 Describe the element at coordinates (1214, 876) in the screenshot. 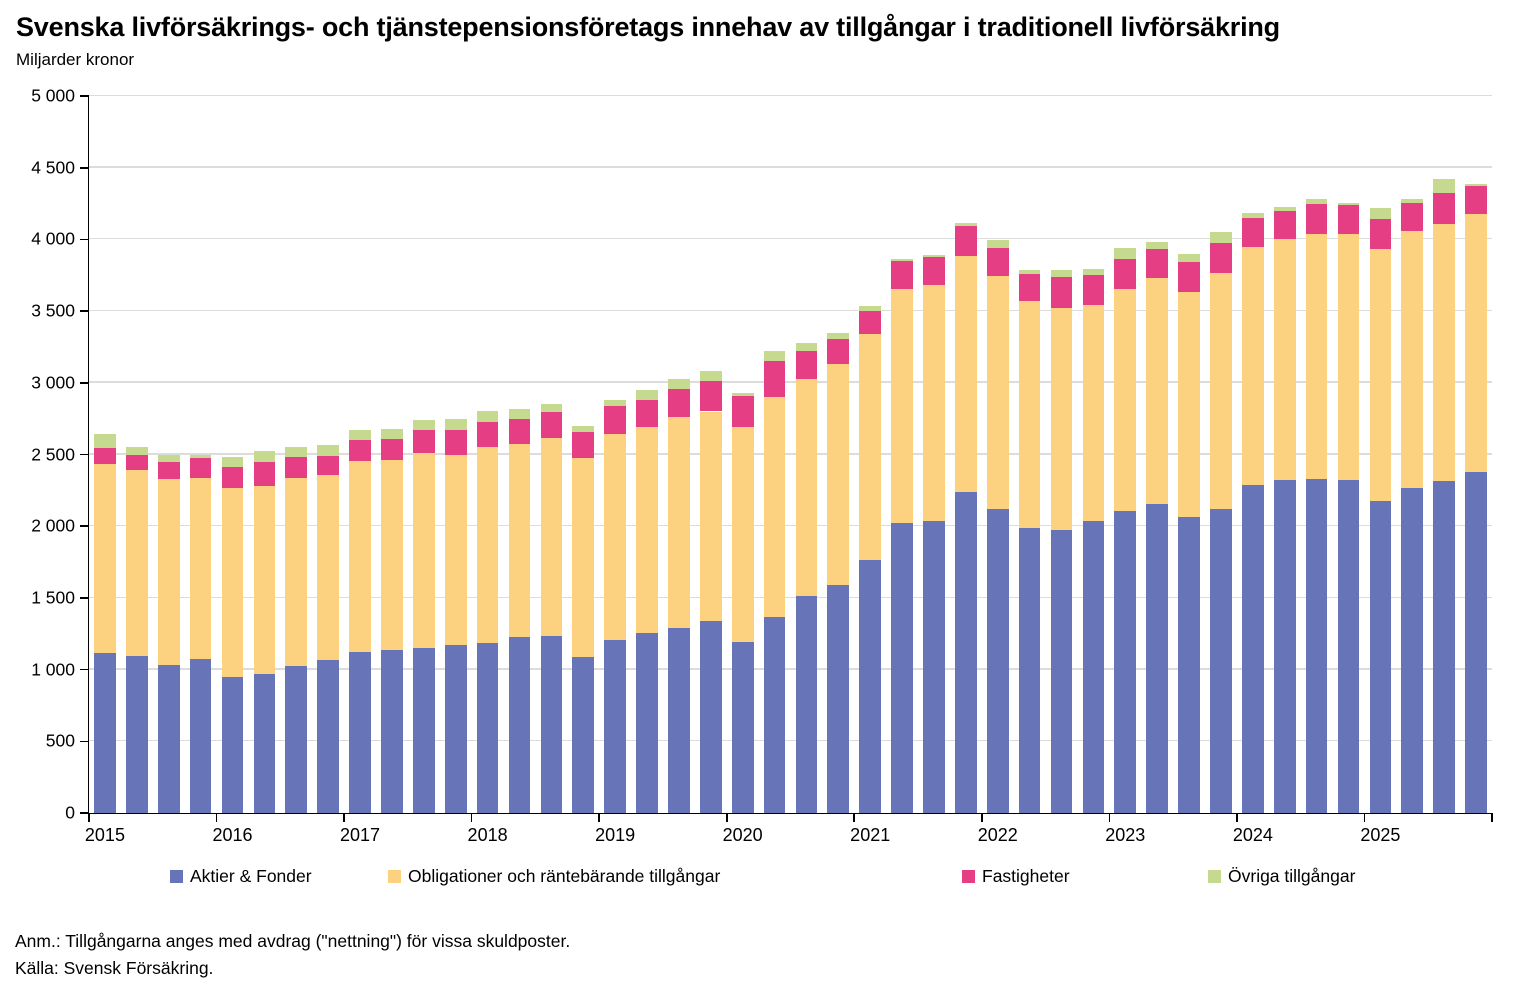

I see `legend-swatch-ovriga-icon` at that location.